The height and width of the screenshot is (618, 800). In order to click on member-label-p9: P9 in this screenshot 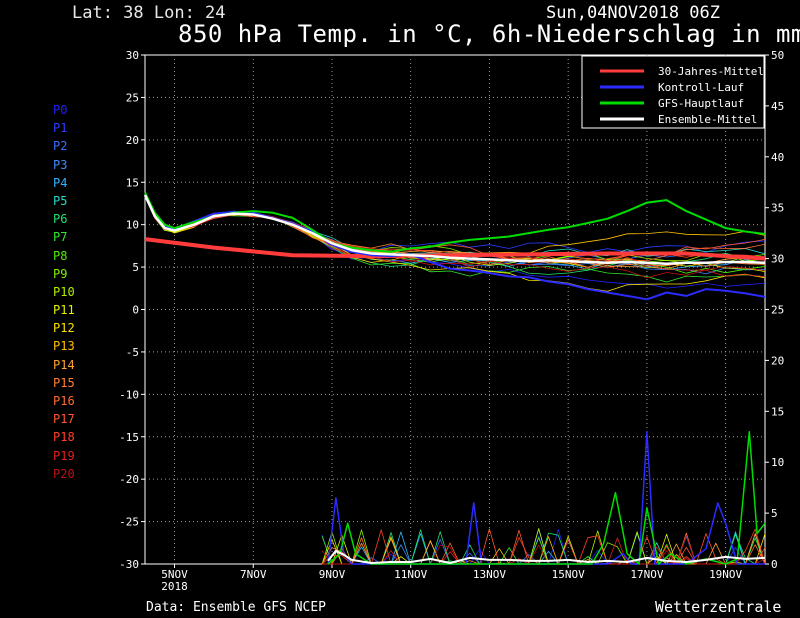, I will do `click(60, 273)`.